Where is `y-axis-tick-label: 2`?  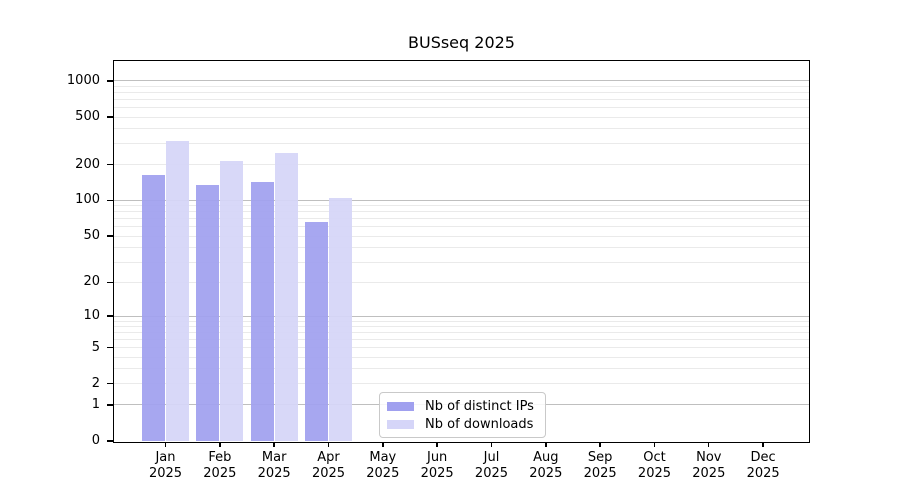
y-axis-tick-label: 2 is located at coordinates (95, 383).